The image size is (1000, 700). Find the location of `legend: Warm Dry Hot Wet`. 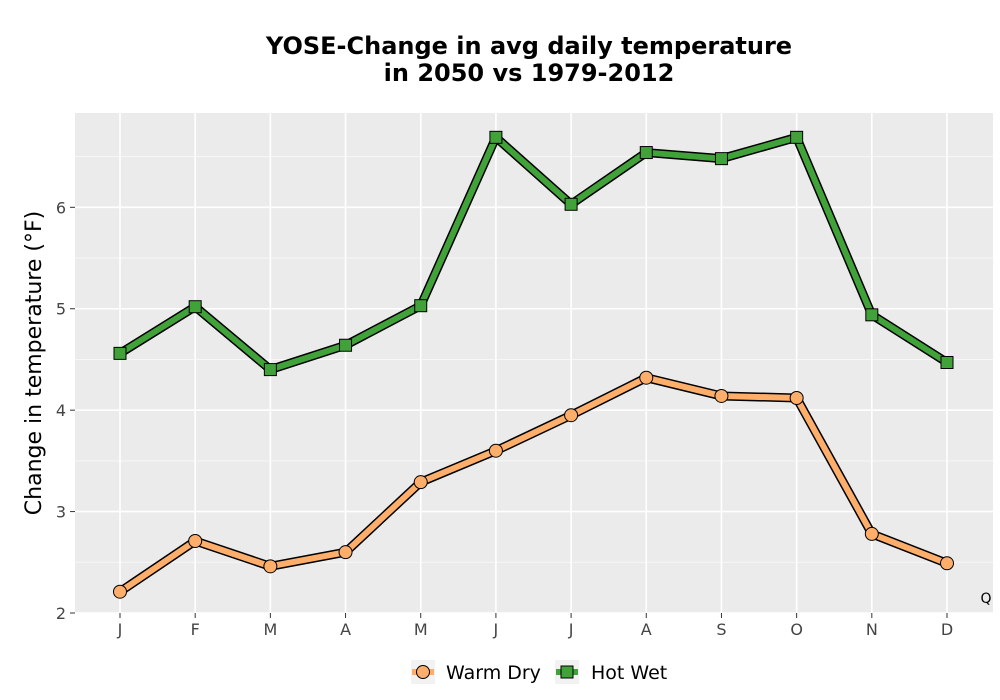

legend: Warm Dry Hot Wet is located at coordinates (539, 672).